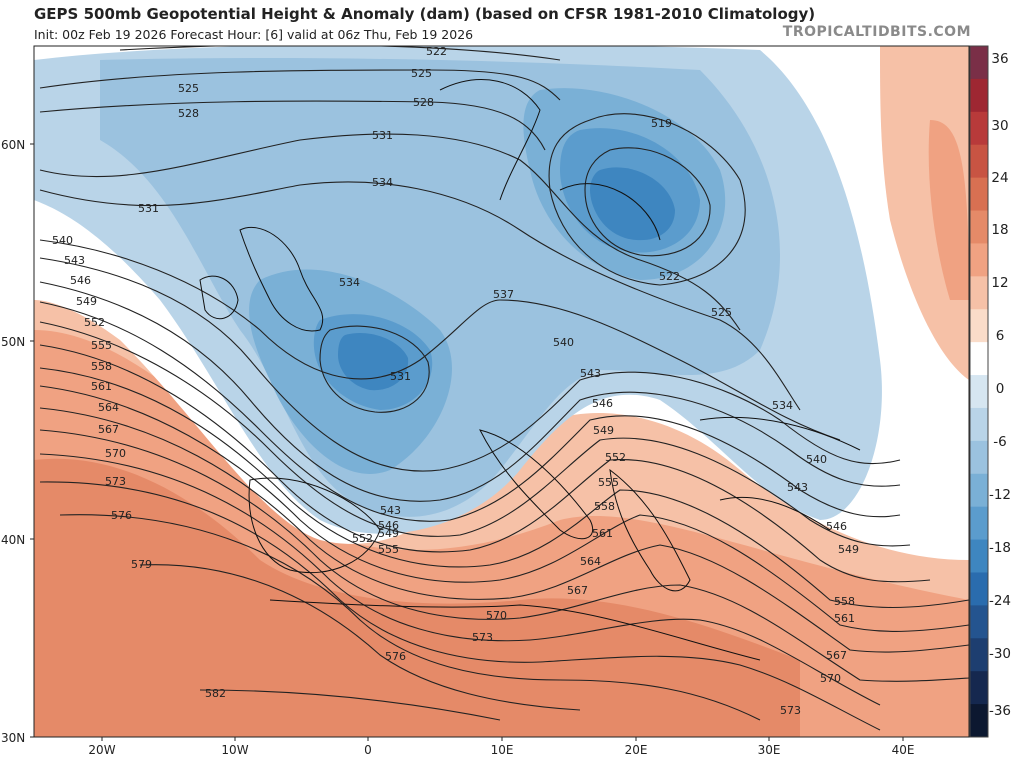  What do you see at coordinates (999, 59) in the screenshot?
I see `colorbar-tick-label: 36` at bounding box center [999, 59].